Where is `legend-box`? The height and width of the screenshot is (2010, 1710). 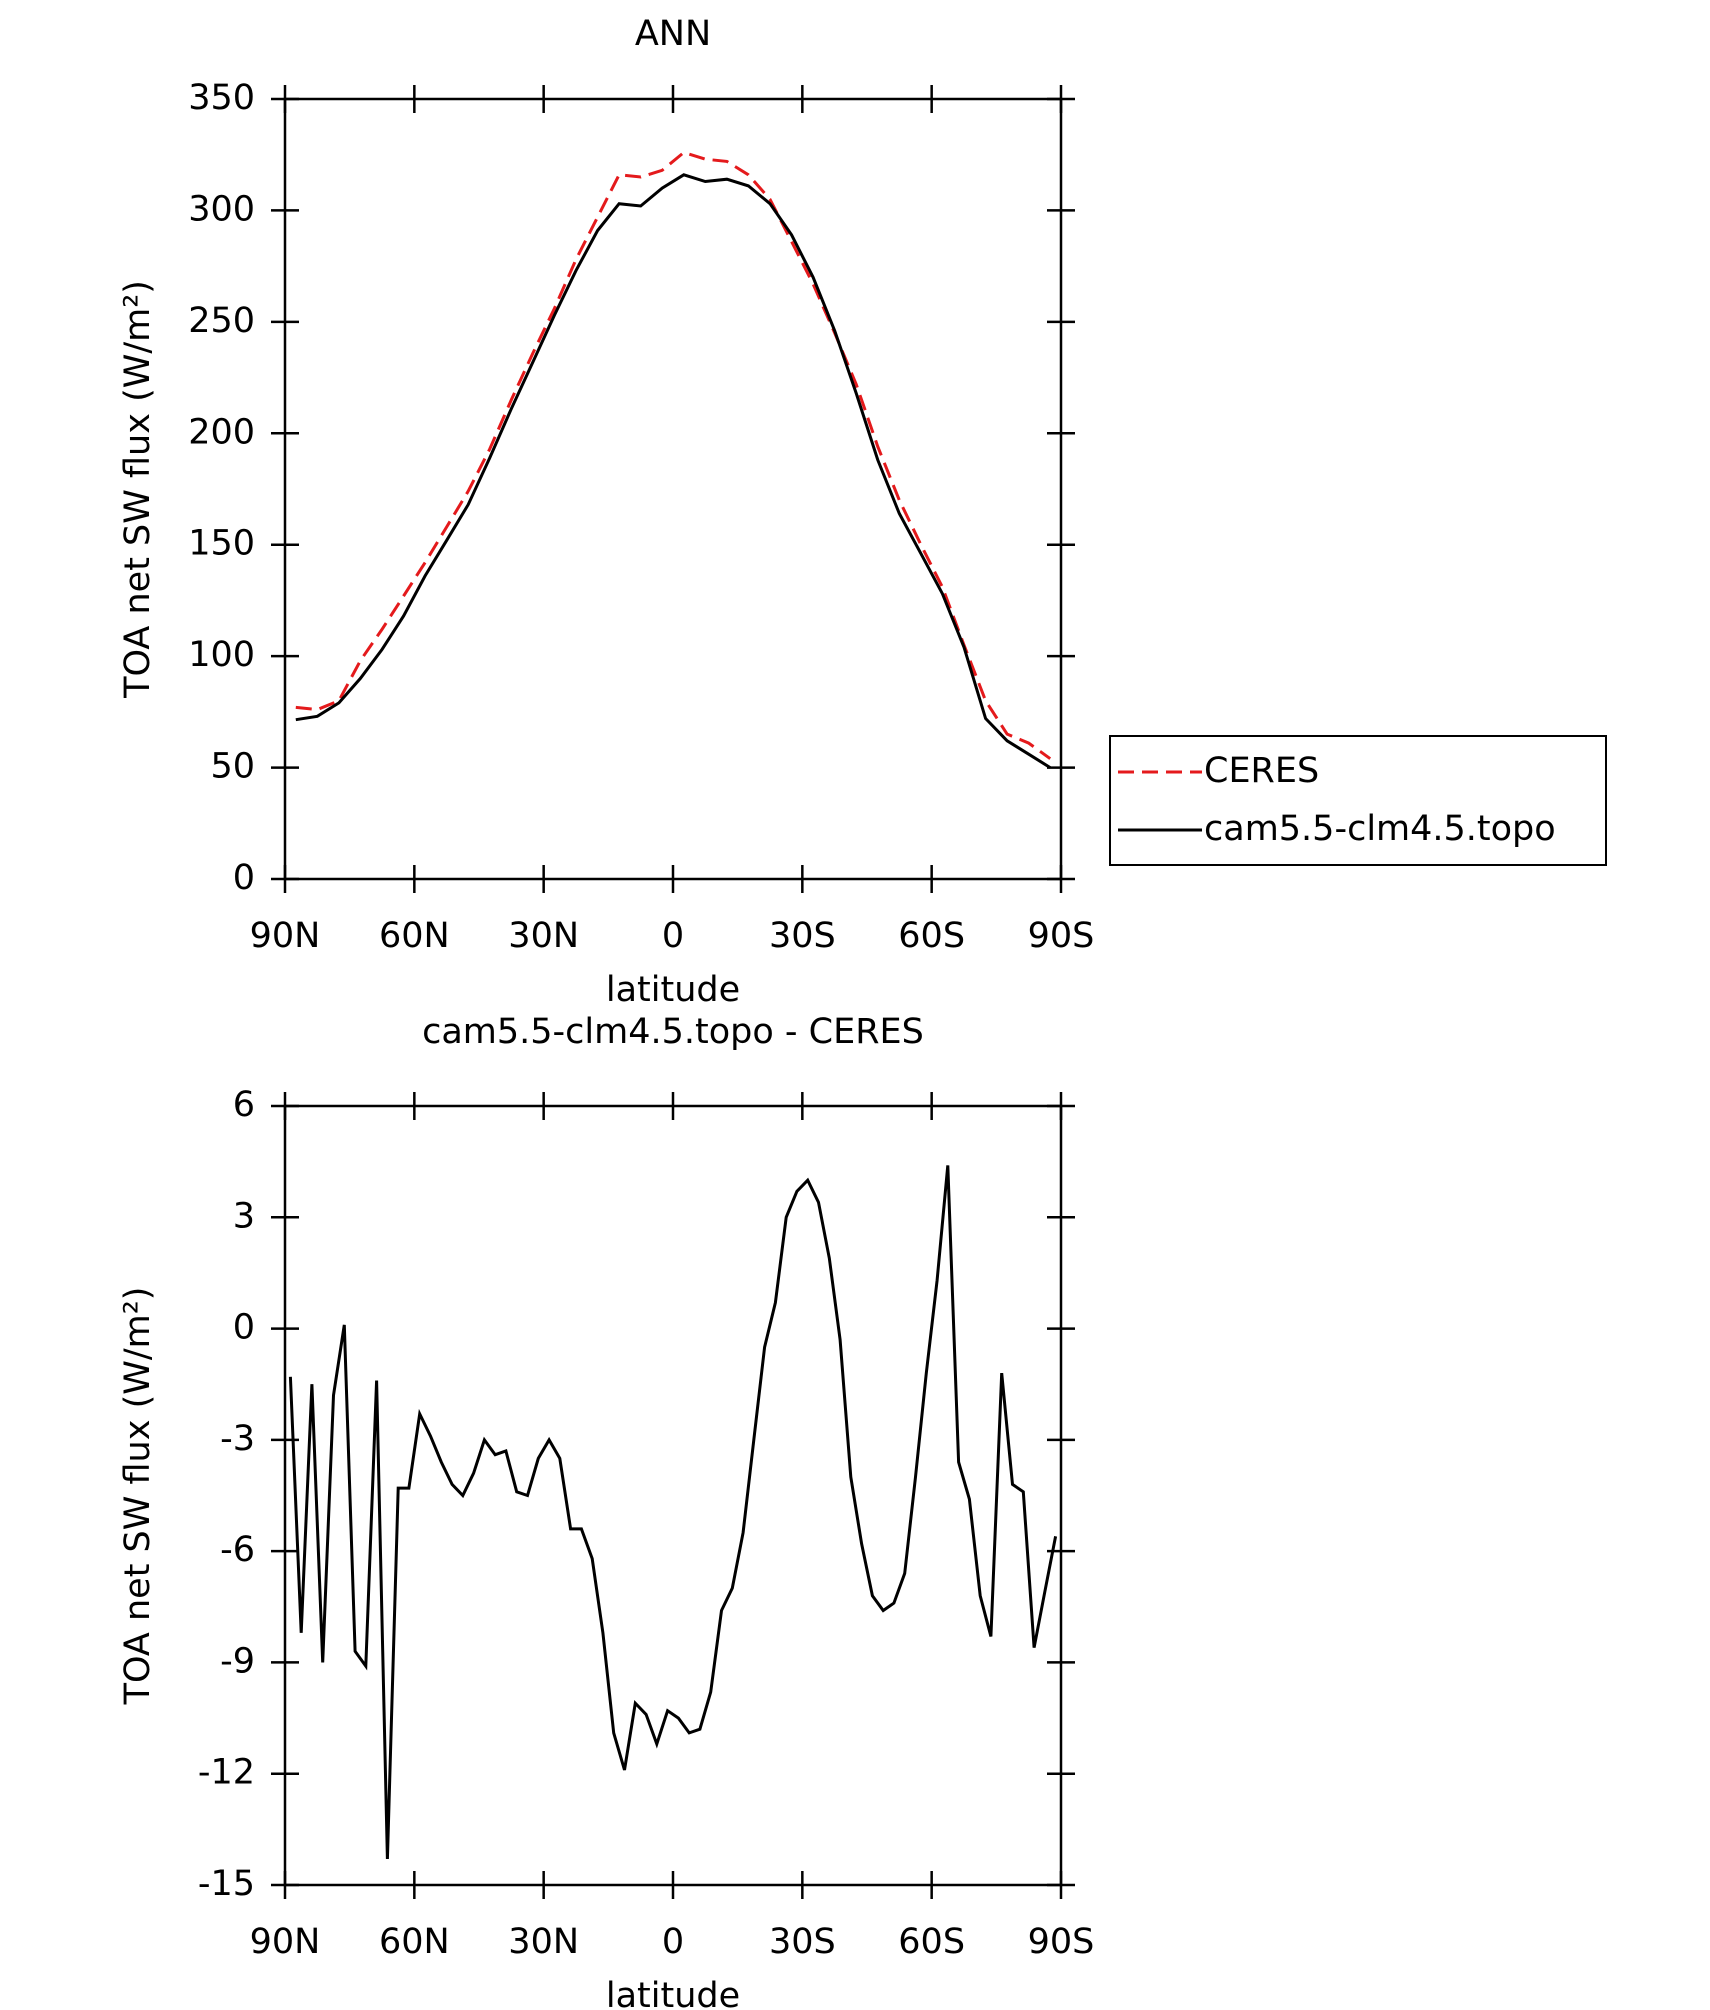
legend-box is located at coordinates (1358, 800).